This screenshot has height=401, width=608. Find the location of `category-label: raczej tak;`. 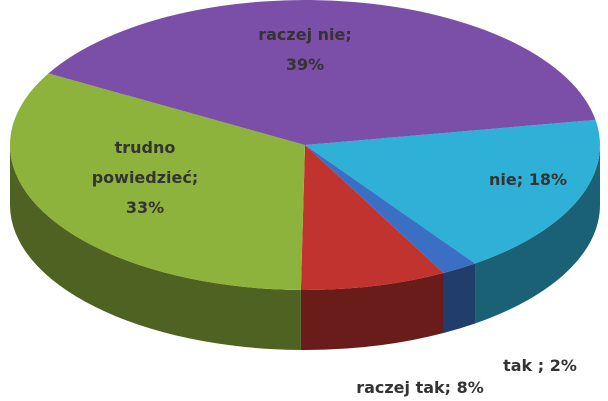

category-label: raczej tak; is located at coordinates (404, 387).